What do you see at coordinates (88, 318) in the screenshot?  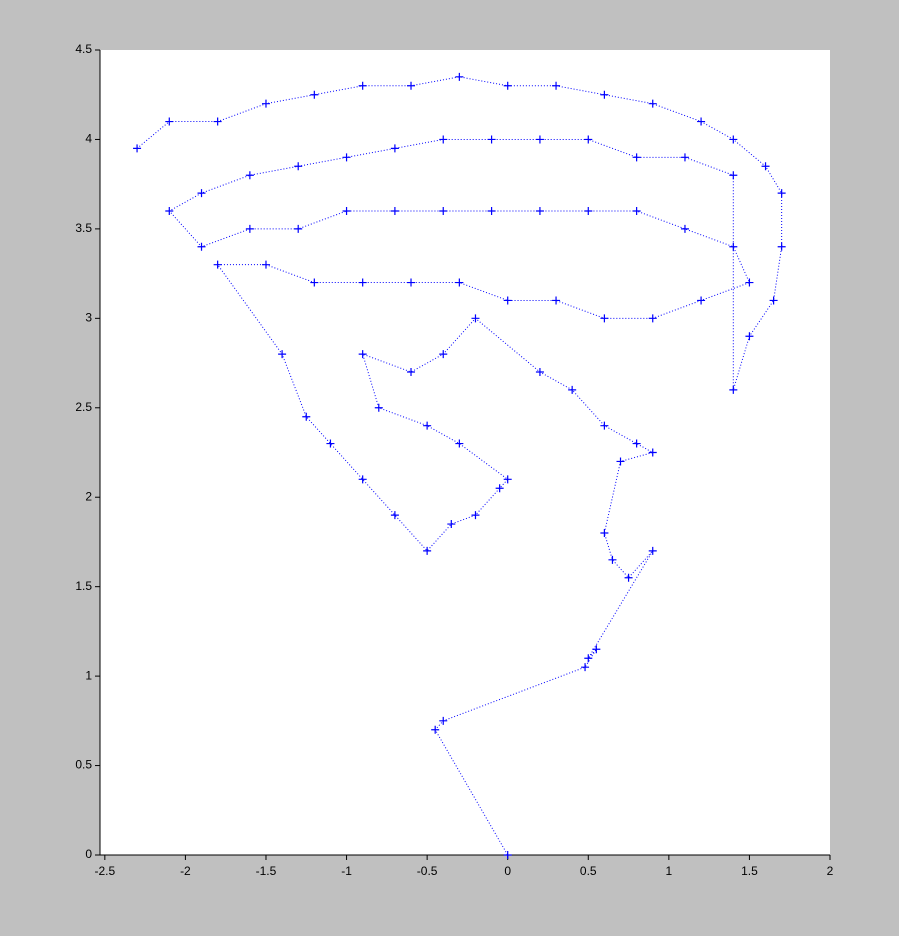 I see `y-tick-label: 3` at bounding box center [88, 318].